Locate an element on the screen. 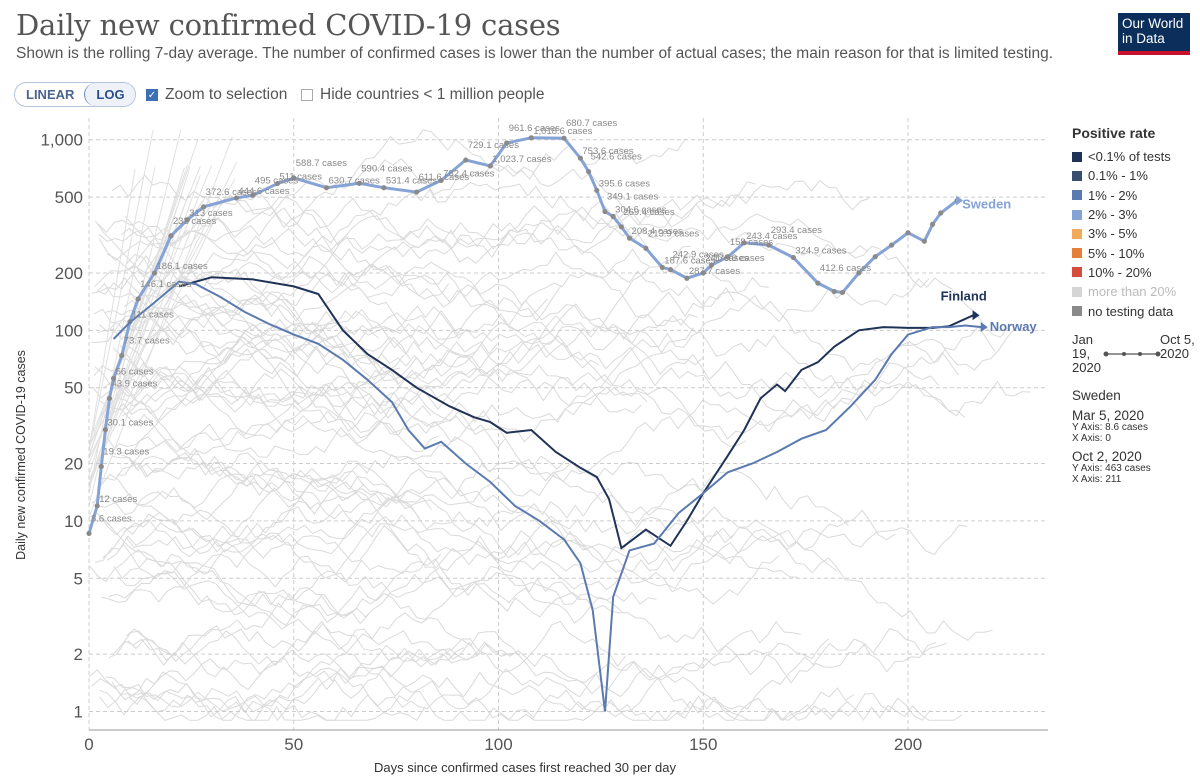 The height and width of the screenshot is (783, 1200). legend-item: 5% - 10% is located at coordinates (1134, 252).